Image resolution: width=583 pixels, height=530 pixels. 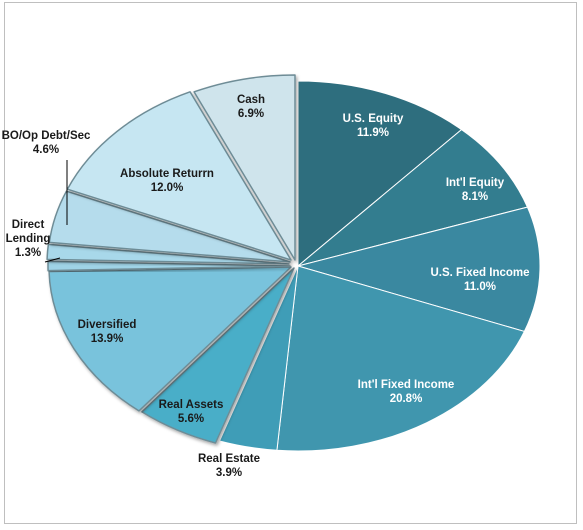 I want to click on pie-slice-int-l-equity, so click(x=412, y=198).